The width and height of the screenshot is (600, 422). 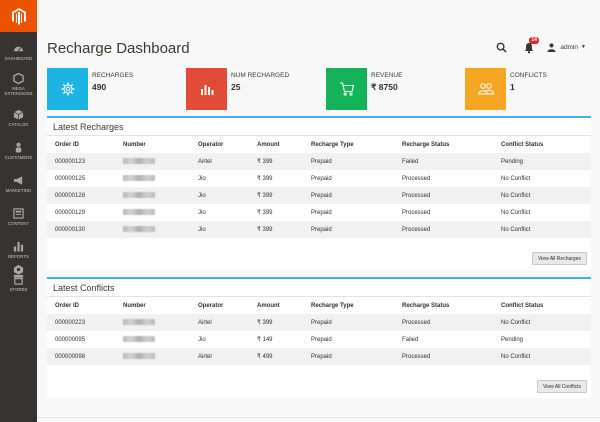 I want to click on stat-card-conflicts: CONFLICTS 1, so click(x=532, y=89).